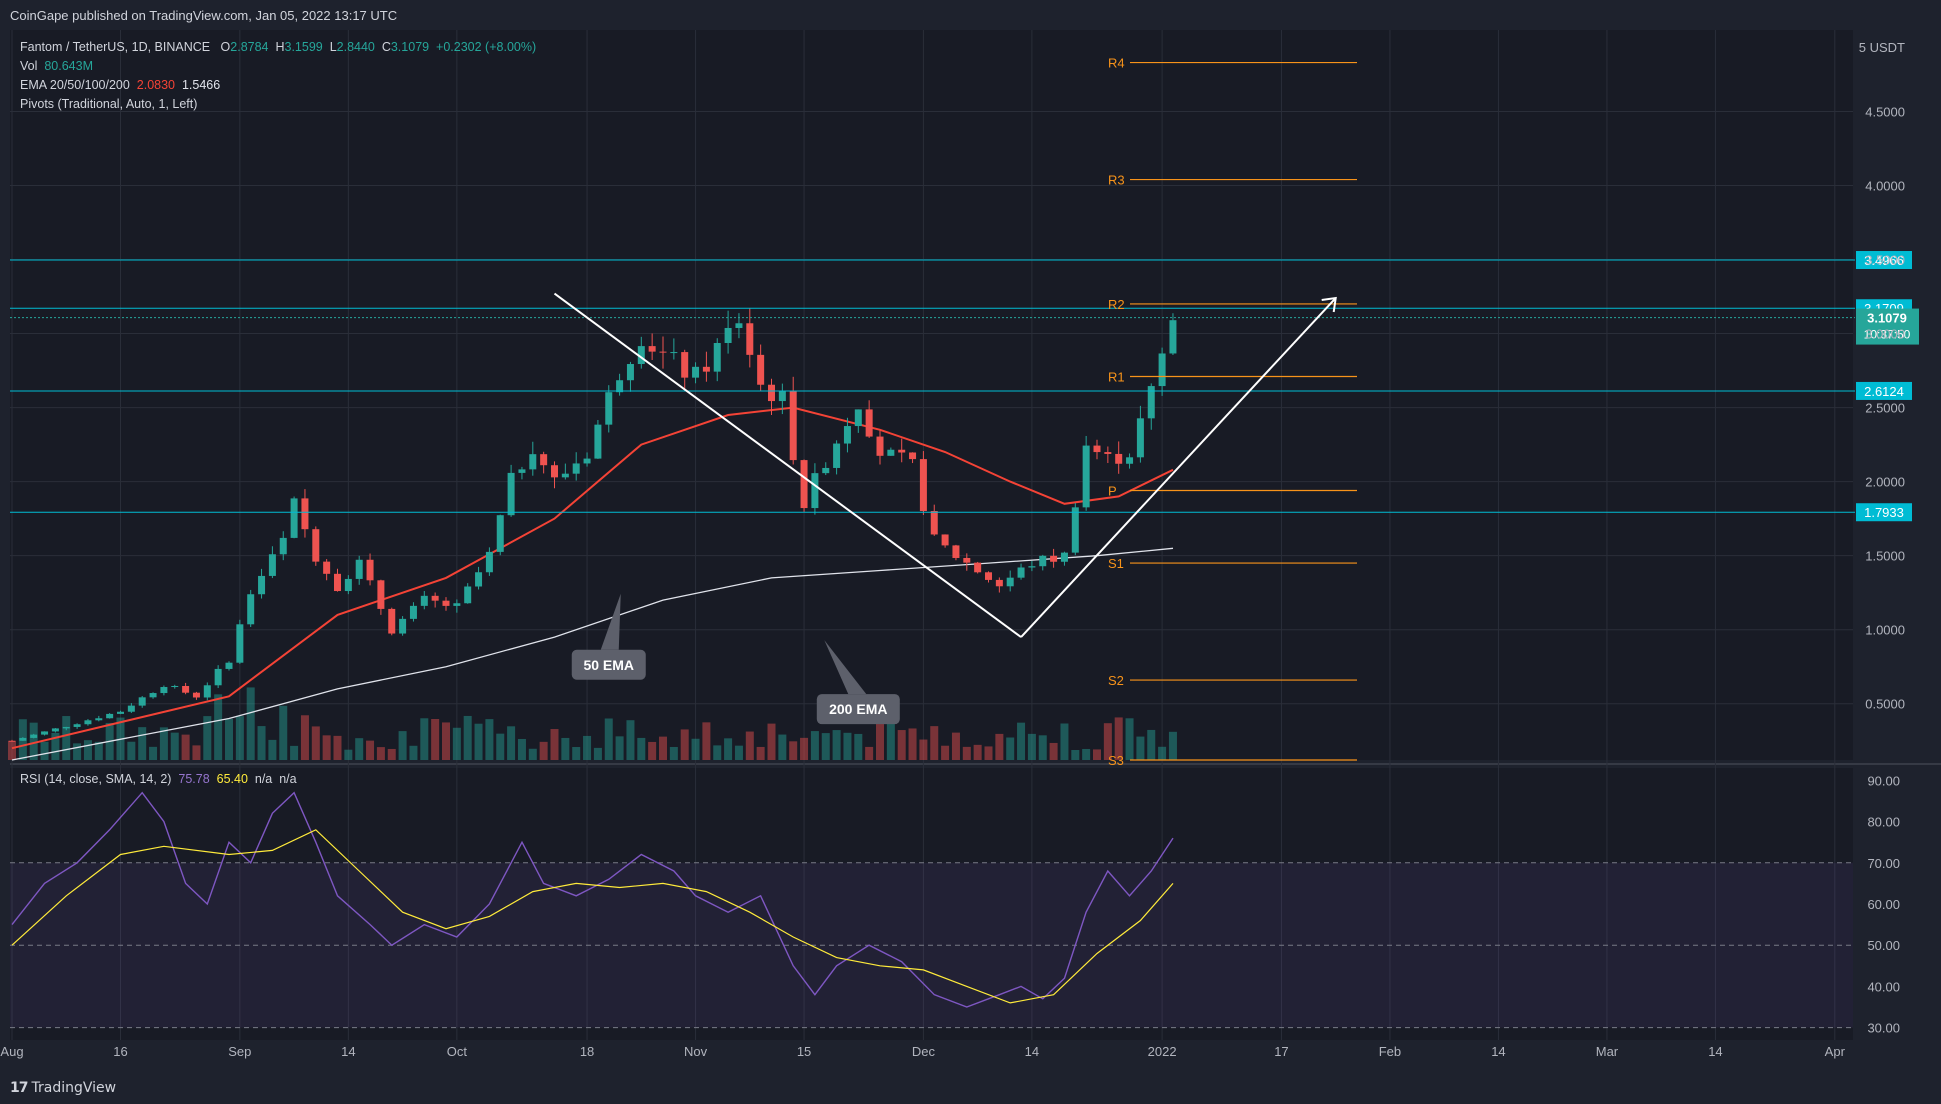  I want to click on legend-low: 2.8440, so click(355, 47).